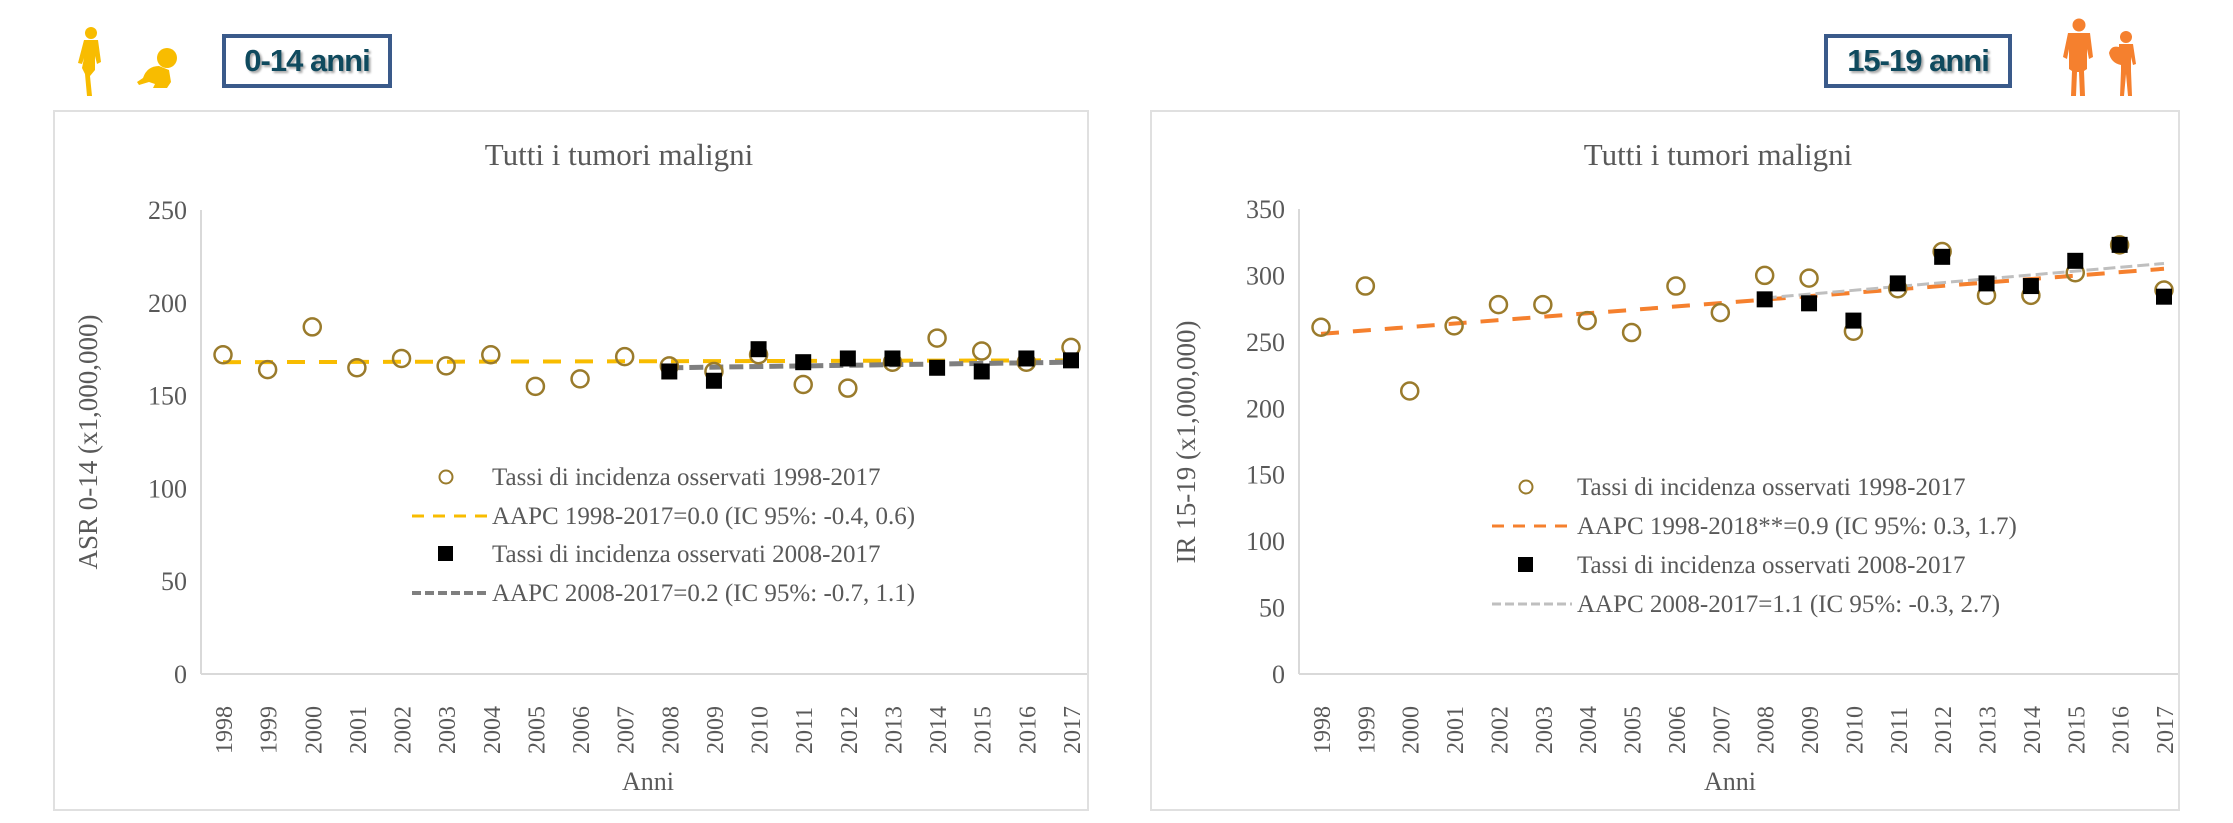 The height and width of the screenshot is (823, 2233). I want to click on x-tick-label: 1999, so click(1367, 730).